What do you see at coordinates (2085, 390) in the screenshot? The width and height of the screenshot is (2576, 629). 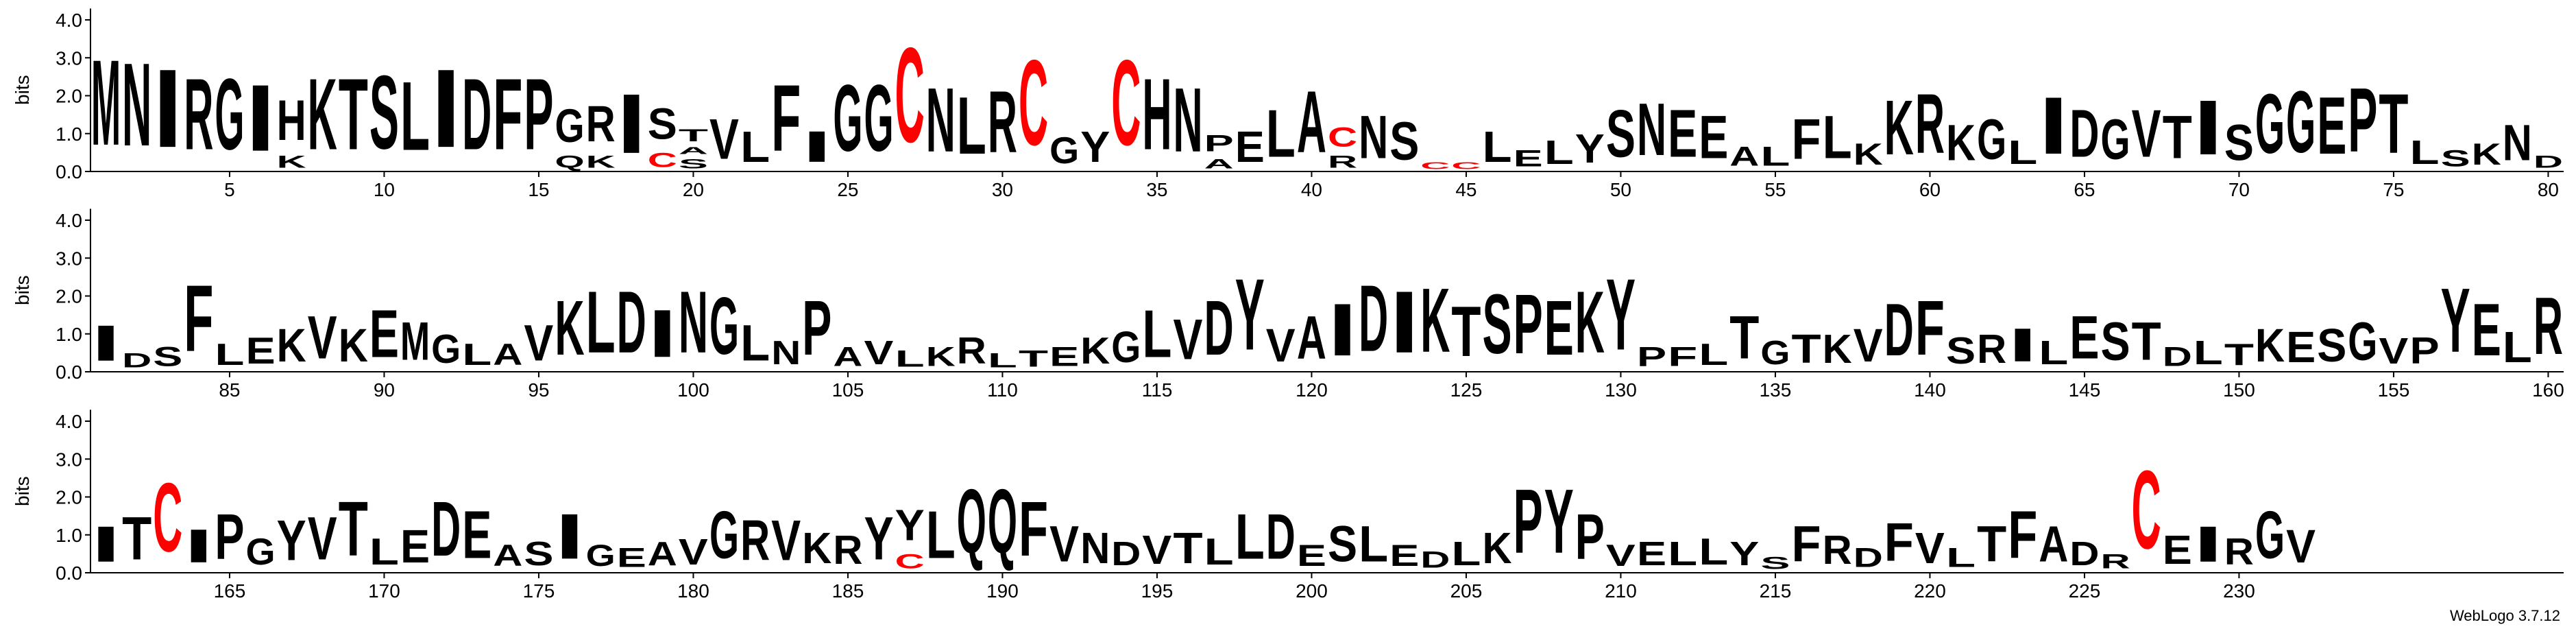 I see `x-tick-label: 145` at bounding box center [2085, 390].